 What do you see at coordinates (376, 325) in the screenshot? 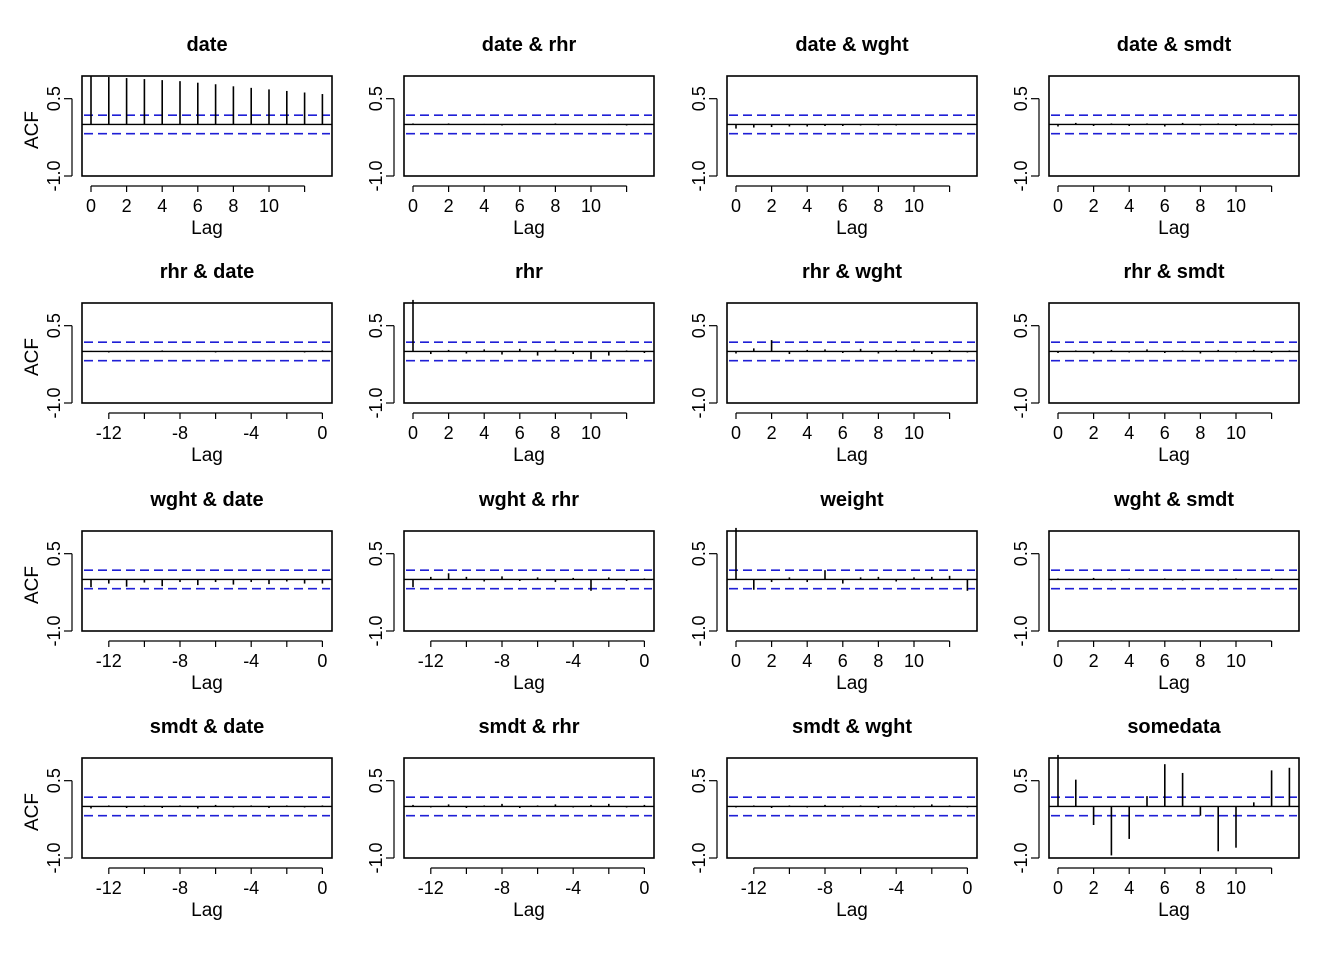
I see `panel-5-y-tick-label: 0.5` at bounding box center [376, 325].